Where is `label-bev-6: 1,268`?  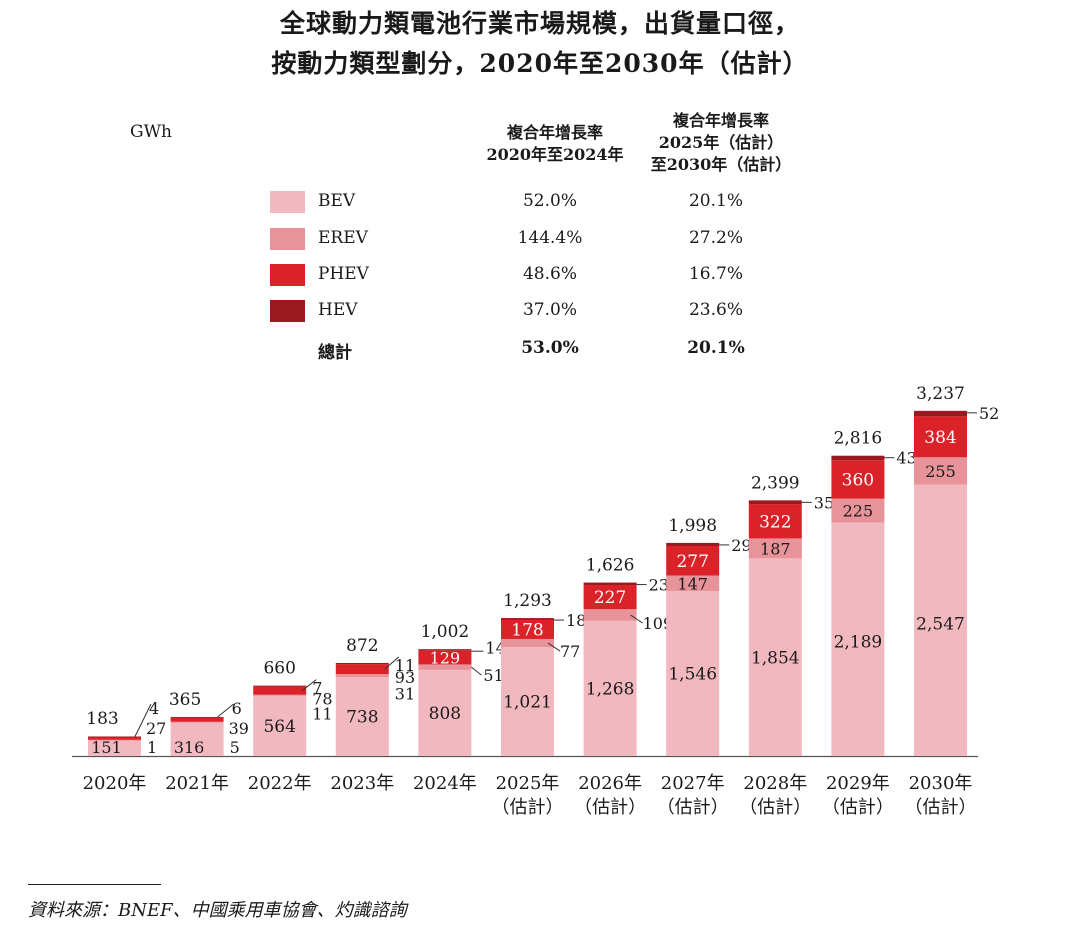
label-bev-6: 1,268 is located at coordinates (610, 689).